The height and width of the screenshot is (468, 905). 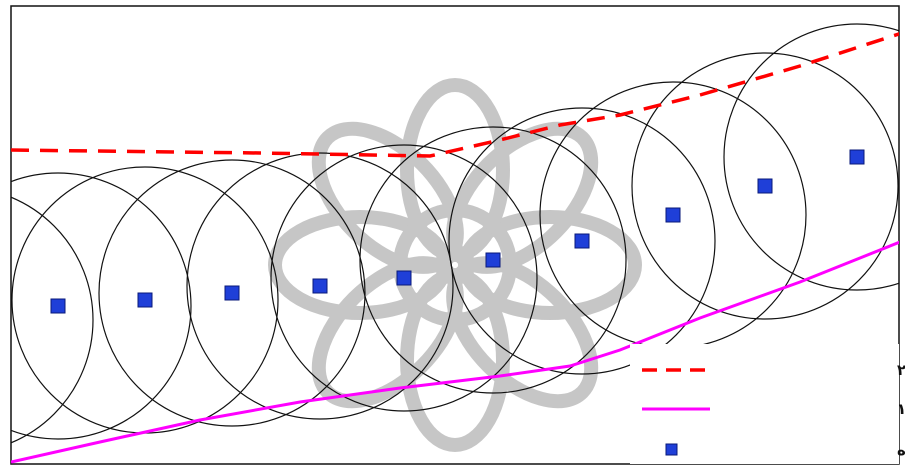 What do you see at coordinates (901, 450) in the screenshot?
I see `legend-label-circle-center: نقطه مرکزی دایره` at bounding box center [901, 450].